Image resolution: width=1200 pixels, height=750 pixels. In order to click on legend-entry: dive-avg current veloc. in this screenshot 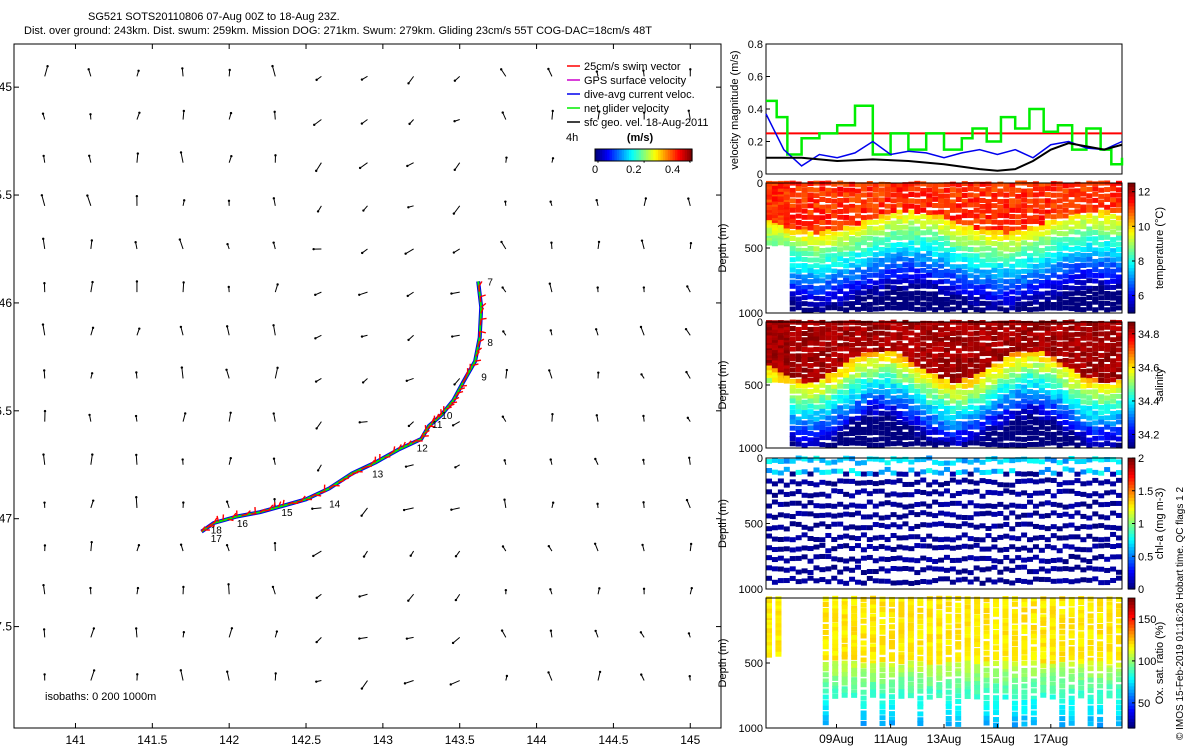, I will do `click(639, 95)`.